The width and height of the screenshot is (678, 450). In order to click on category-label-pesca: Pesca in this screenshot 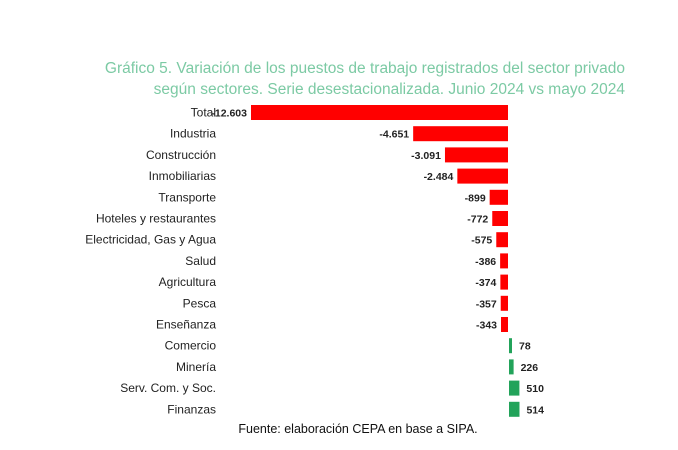, I will do `click(200, 303)`.